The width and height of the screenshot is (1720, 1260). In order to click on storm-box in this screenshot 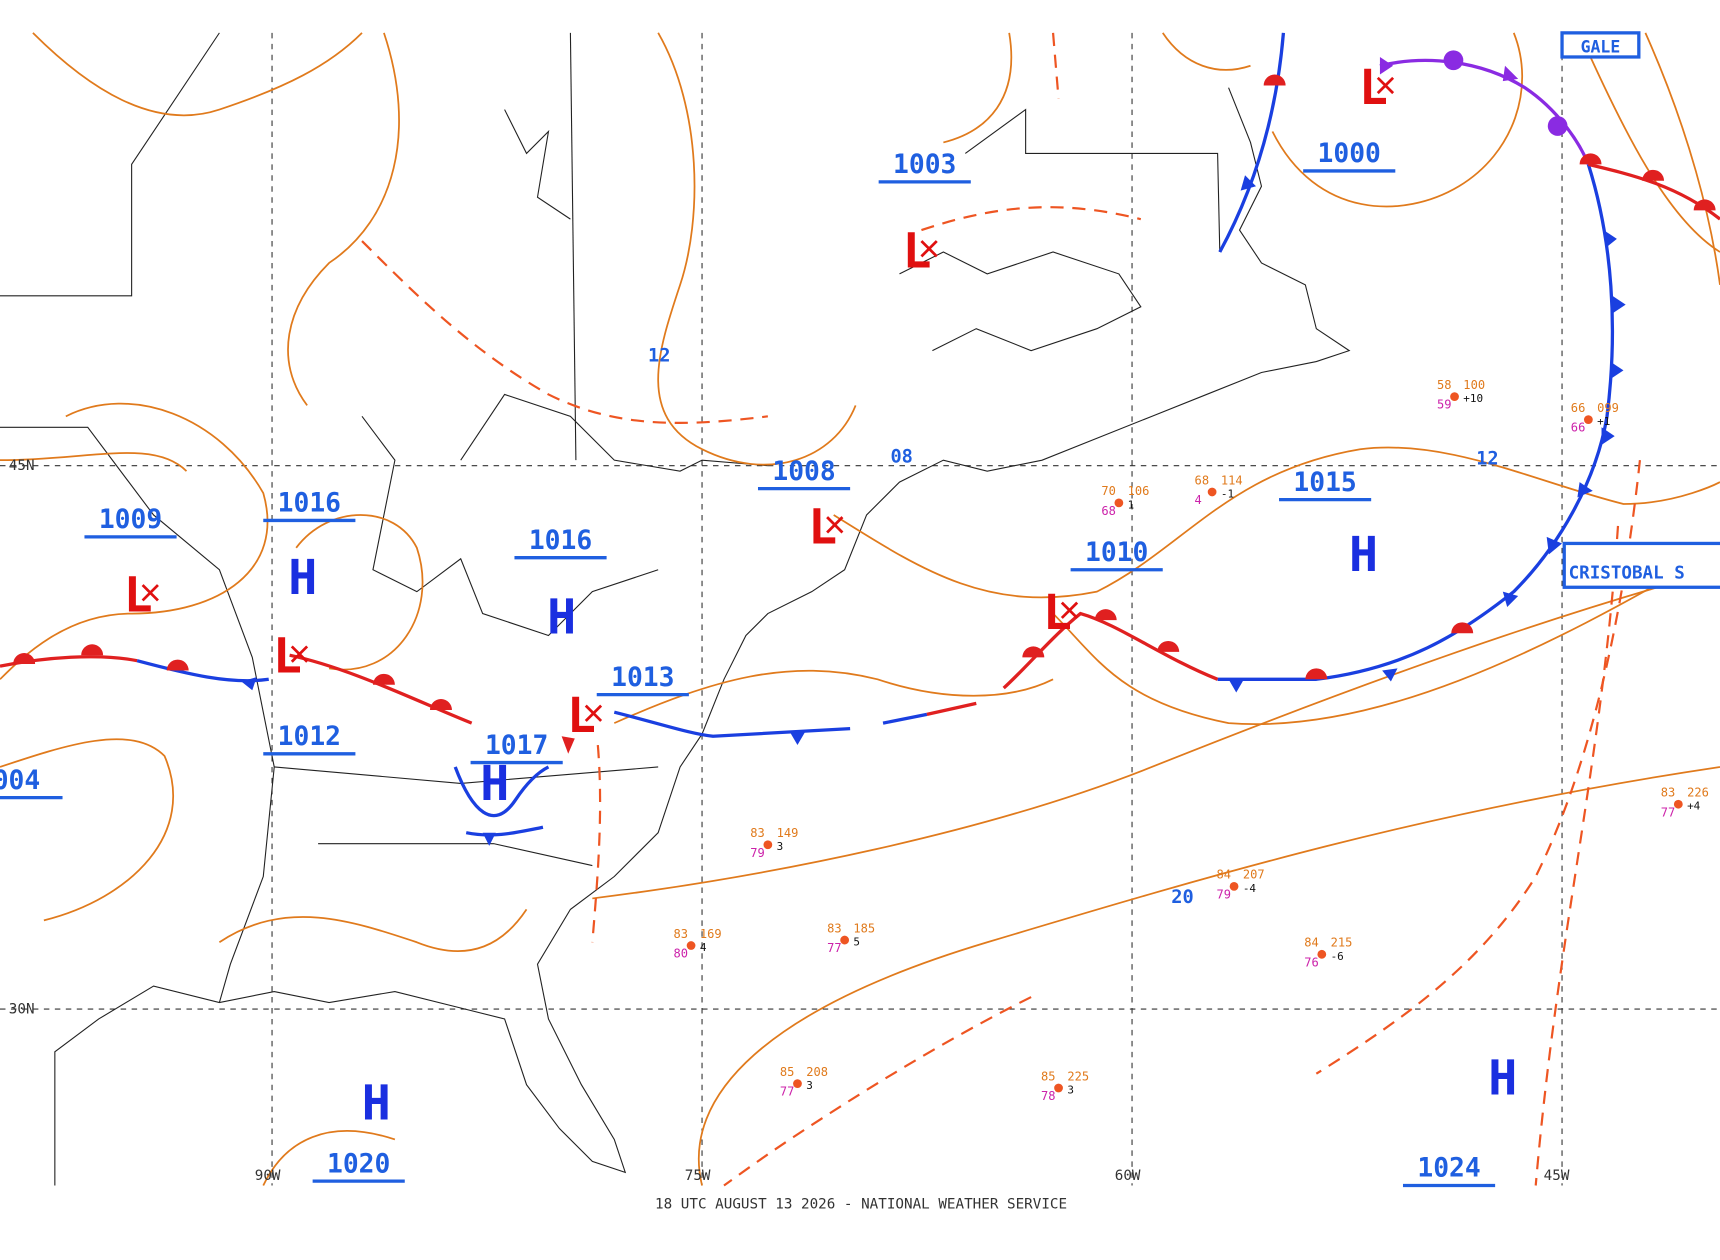, I will do `click(1641, 565)`.